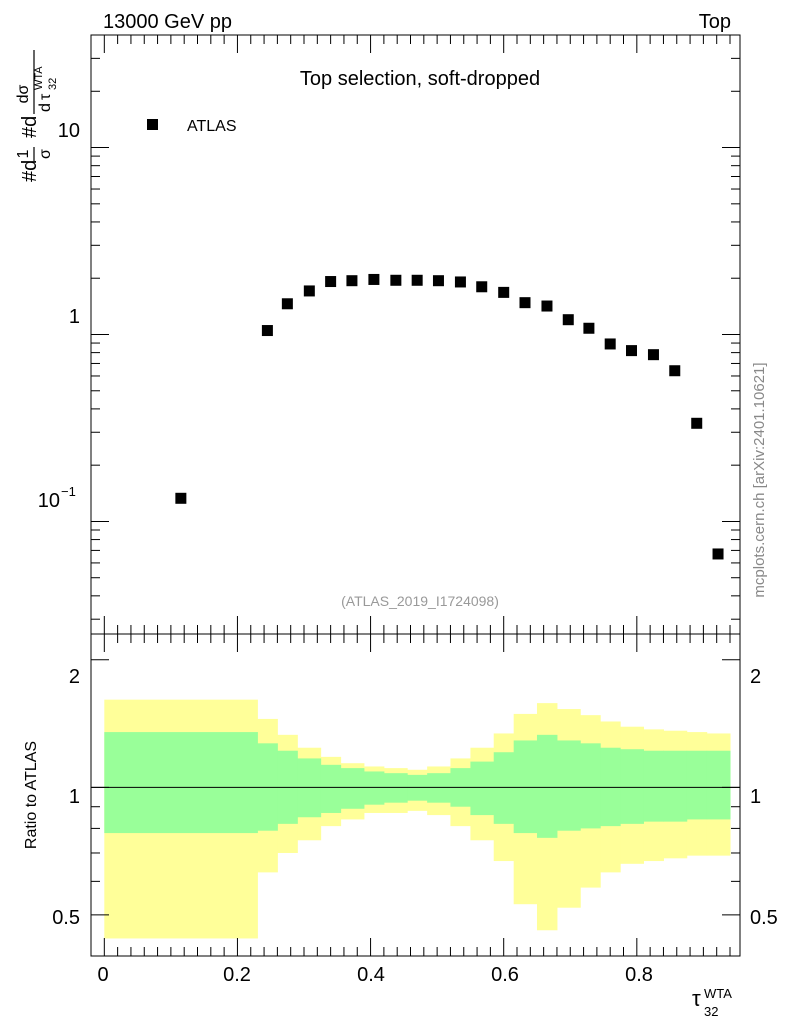 The width and height of the screenshot is (786, 1024). I want to click on x-tick-labels: 0 0.2 0.4 0.6 0.8, so click(374, 975).